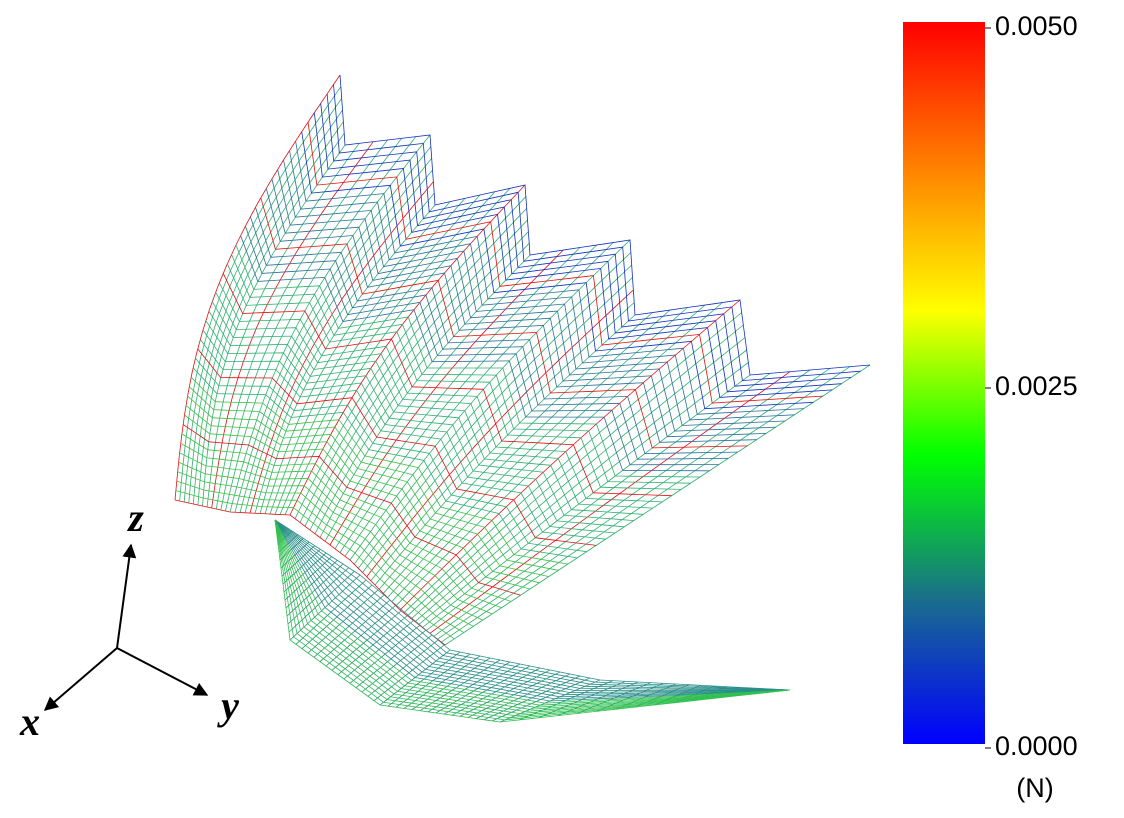  What do you see at coordinates (1036, 746) in the screenshot?
I see `colorbar-tick-label: 0.0000` at bounding box center [1036, 746].